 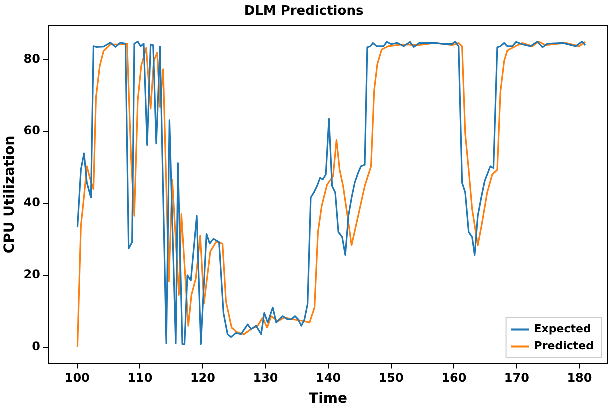 I want to click on x-tick-label: 120, so click(x=203, y=378).